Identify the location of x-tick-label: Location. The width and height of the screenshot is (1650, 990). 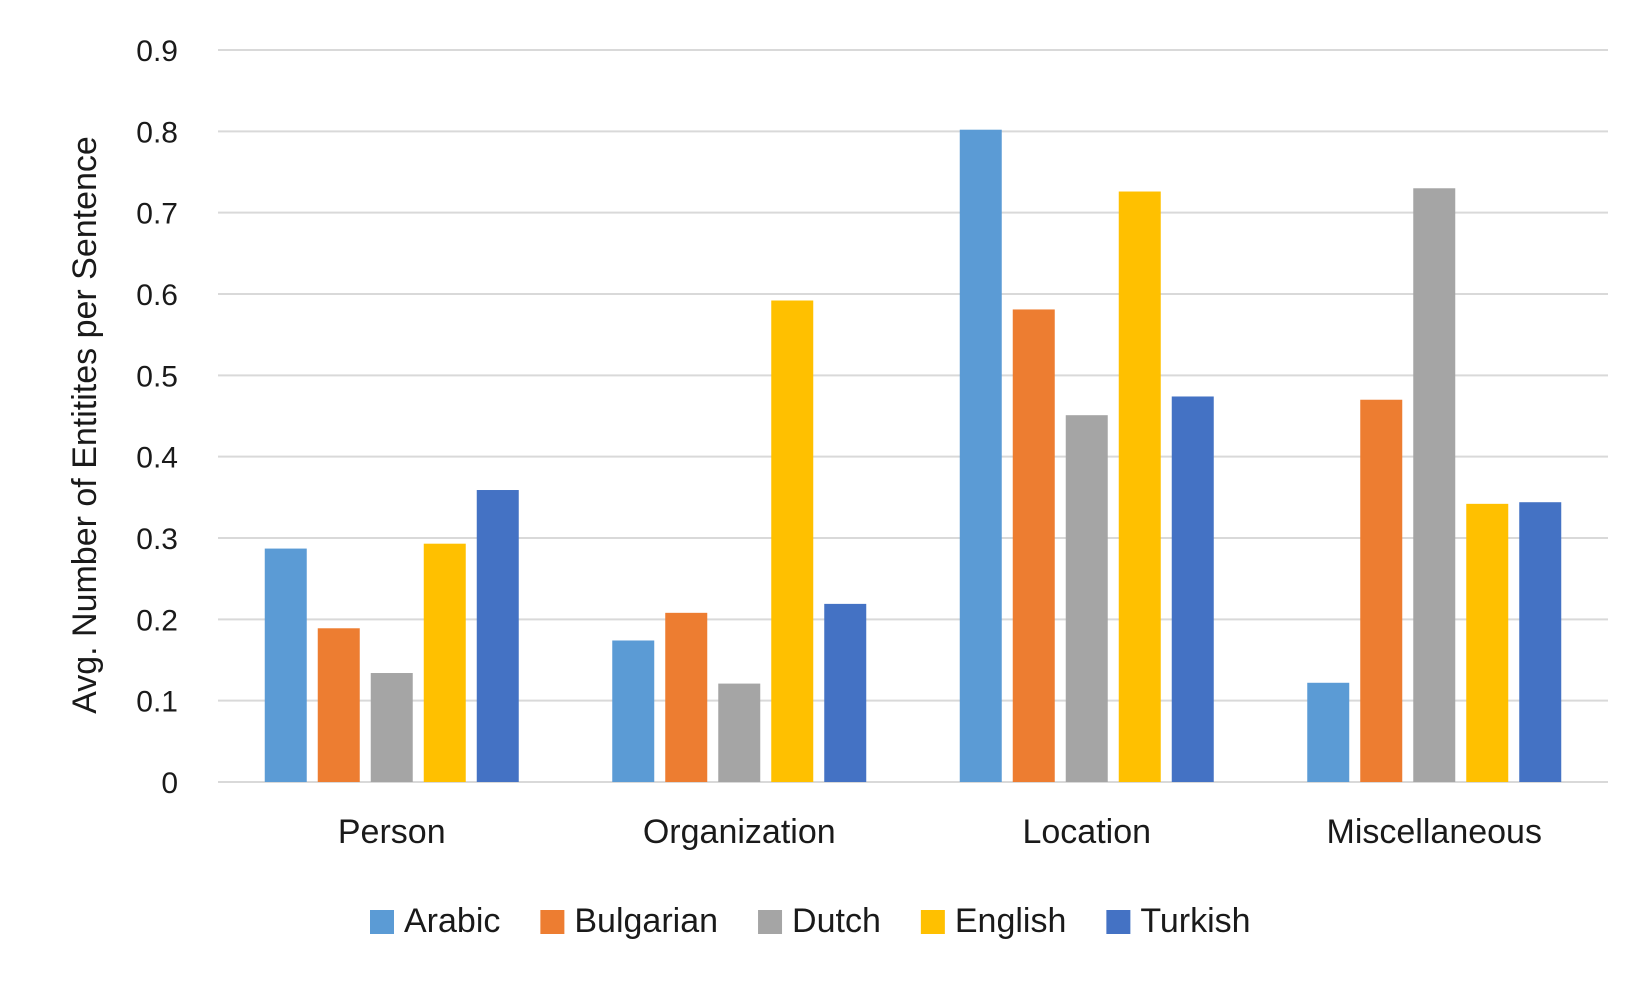
(1086, 832).